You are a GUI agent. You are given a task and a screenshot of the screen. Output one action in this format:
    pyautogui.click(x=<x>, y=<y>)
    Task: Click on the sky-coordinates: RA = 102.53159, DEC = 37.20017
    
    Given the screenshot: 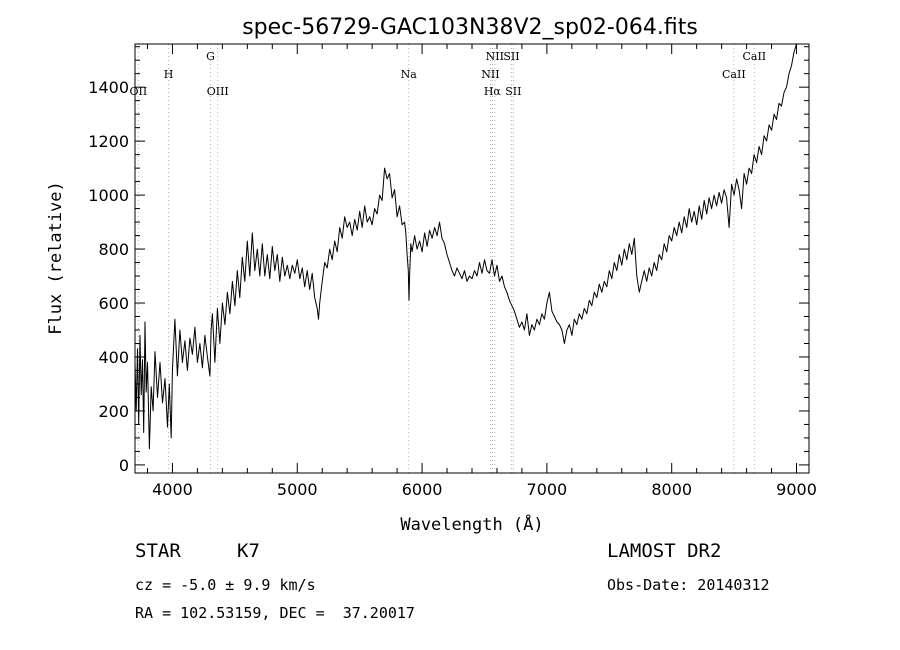 What is the action you would take?
    pyautogui.click(x=275, y=613)
    